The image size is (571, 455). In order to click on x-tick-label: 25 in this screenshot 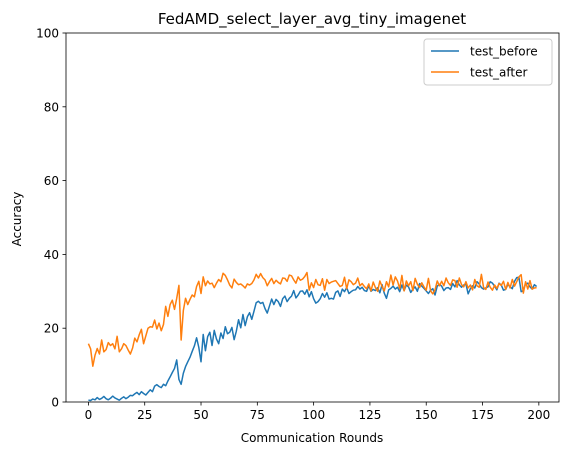, I will do `click(144, 415)`.